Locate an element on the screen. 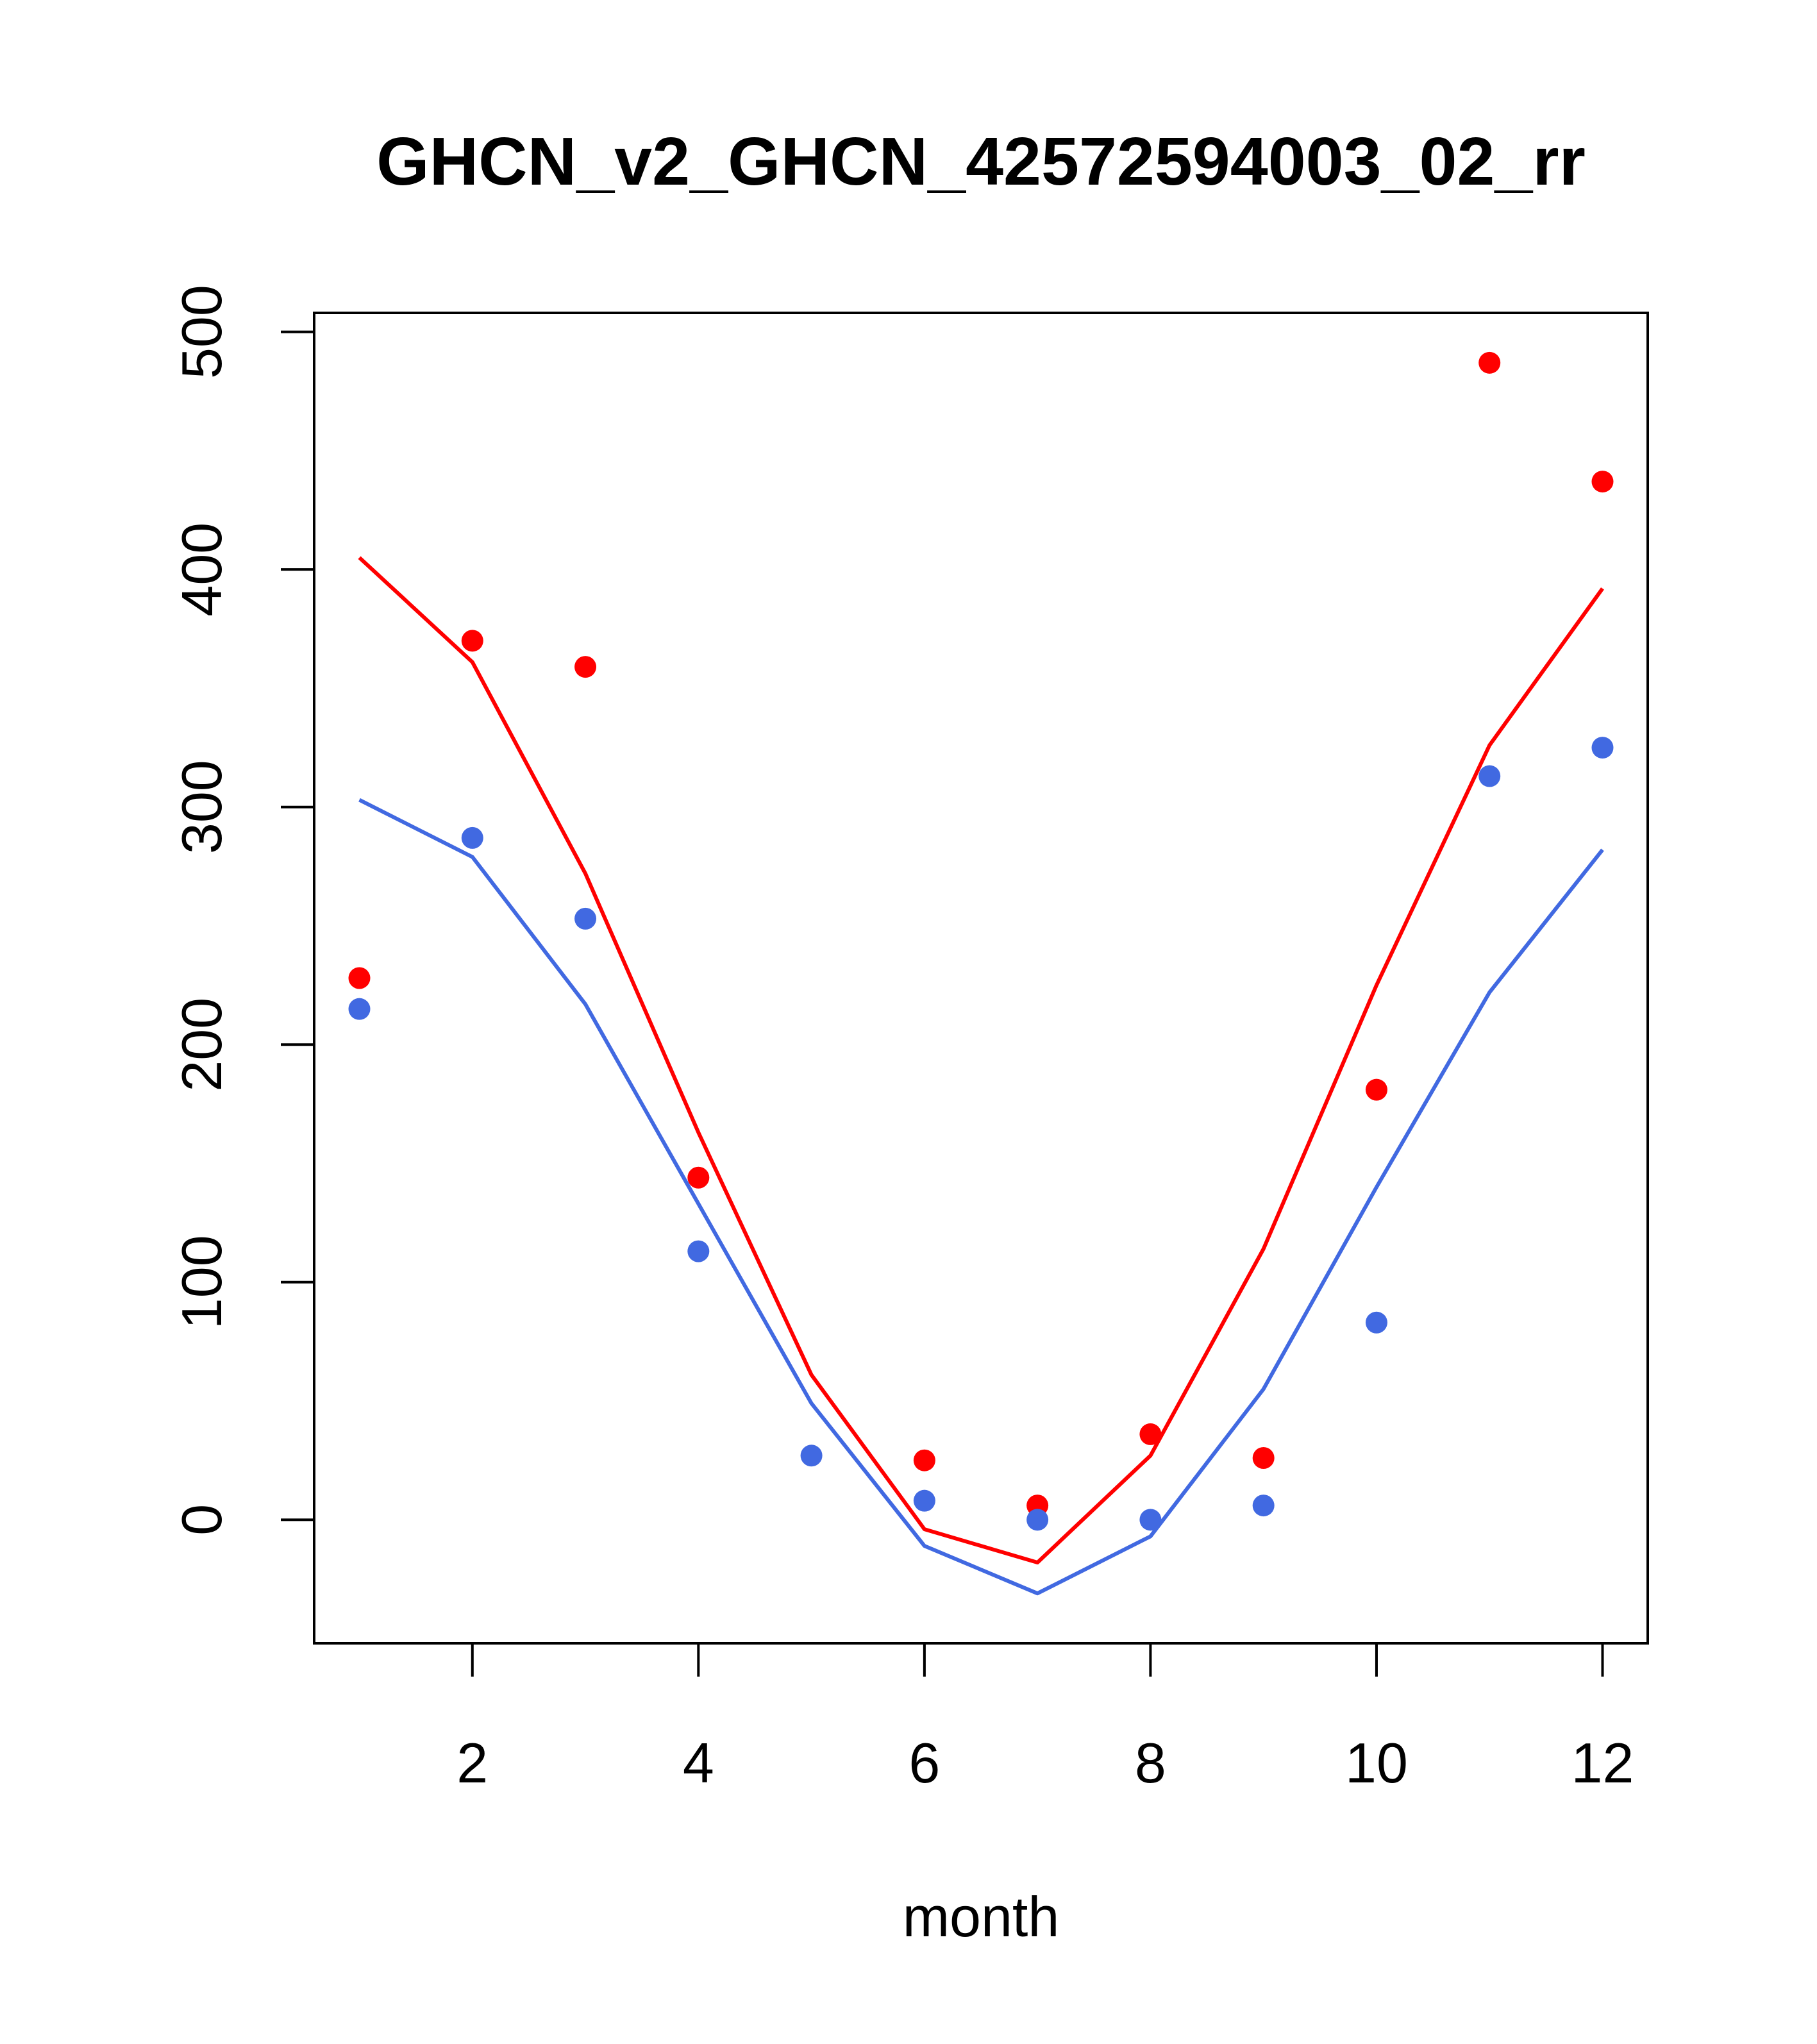 Image resolution: width=1817 pixels, height=2044 pixels. x-tick-label: 2 is located at coordinates (472, 1763).